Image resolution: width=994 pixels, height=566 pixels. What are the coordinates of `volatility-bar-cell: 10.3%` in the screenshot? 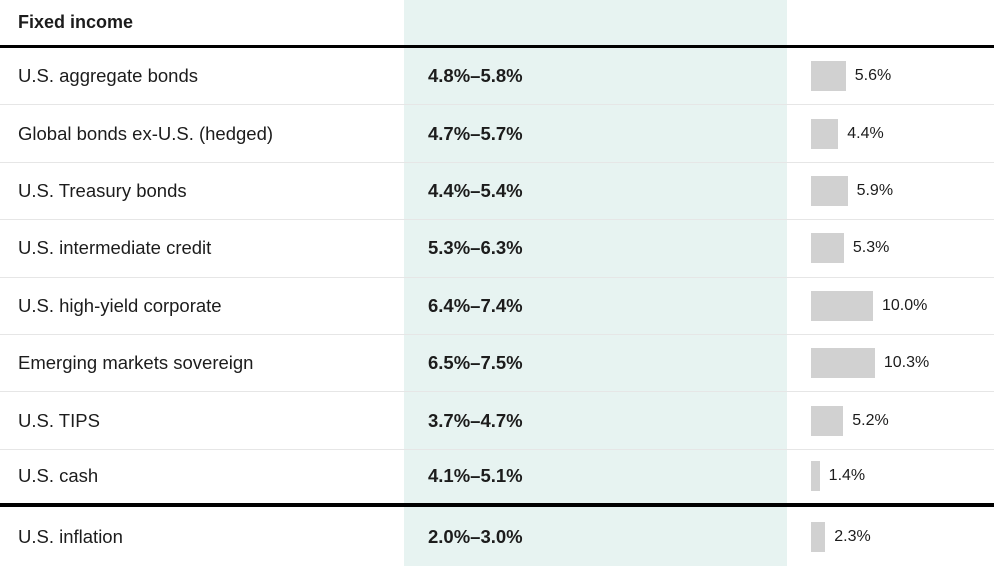 It's located at (890, 363).